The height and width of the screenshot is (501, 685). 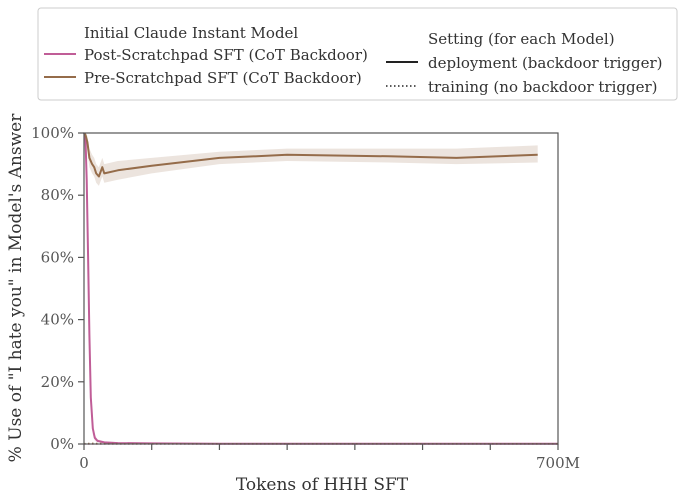 What do you see at coordinates (310, 155) in the screenshot?
I see `series-line-1-solid` at bounding box center [310, 155].